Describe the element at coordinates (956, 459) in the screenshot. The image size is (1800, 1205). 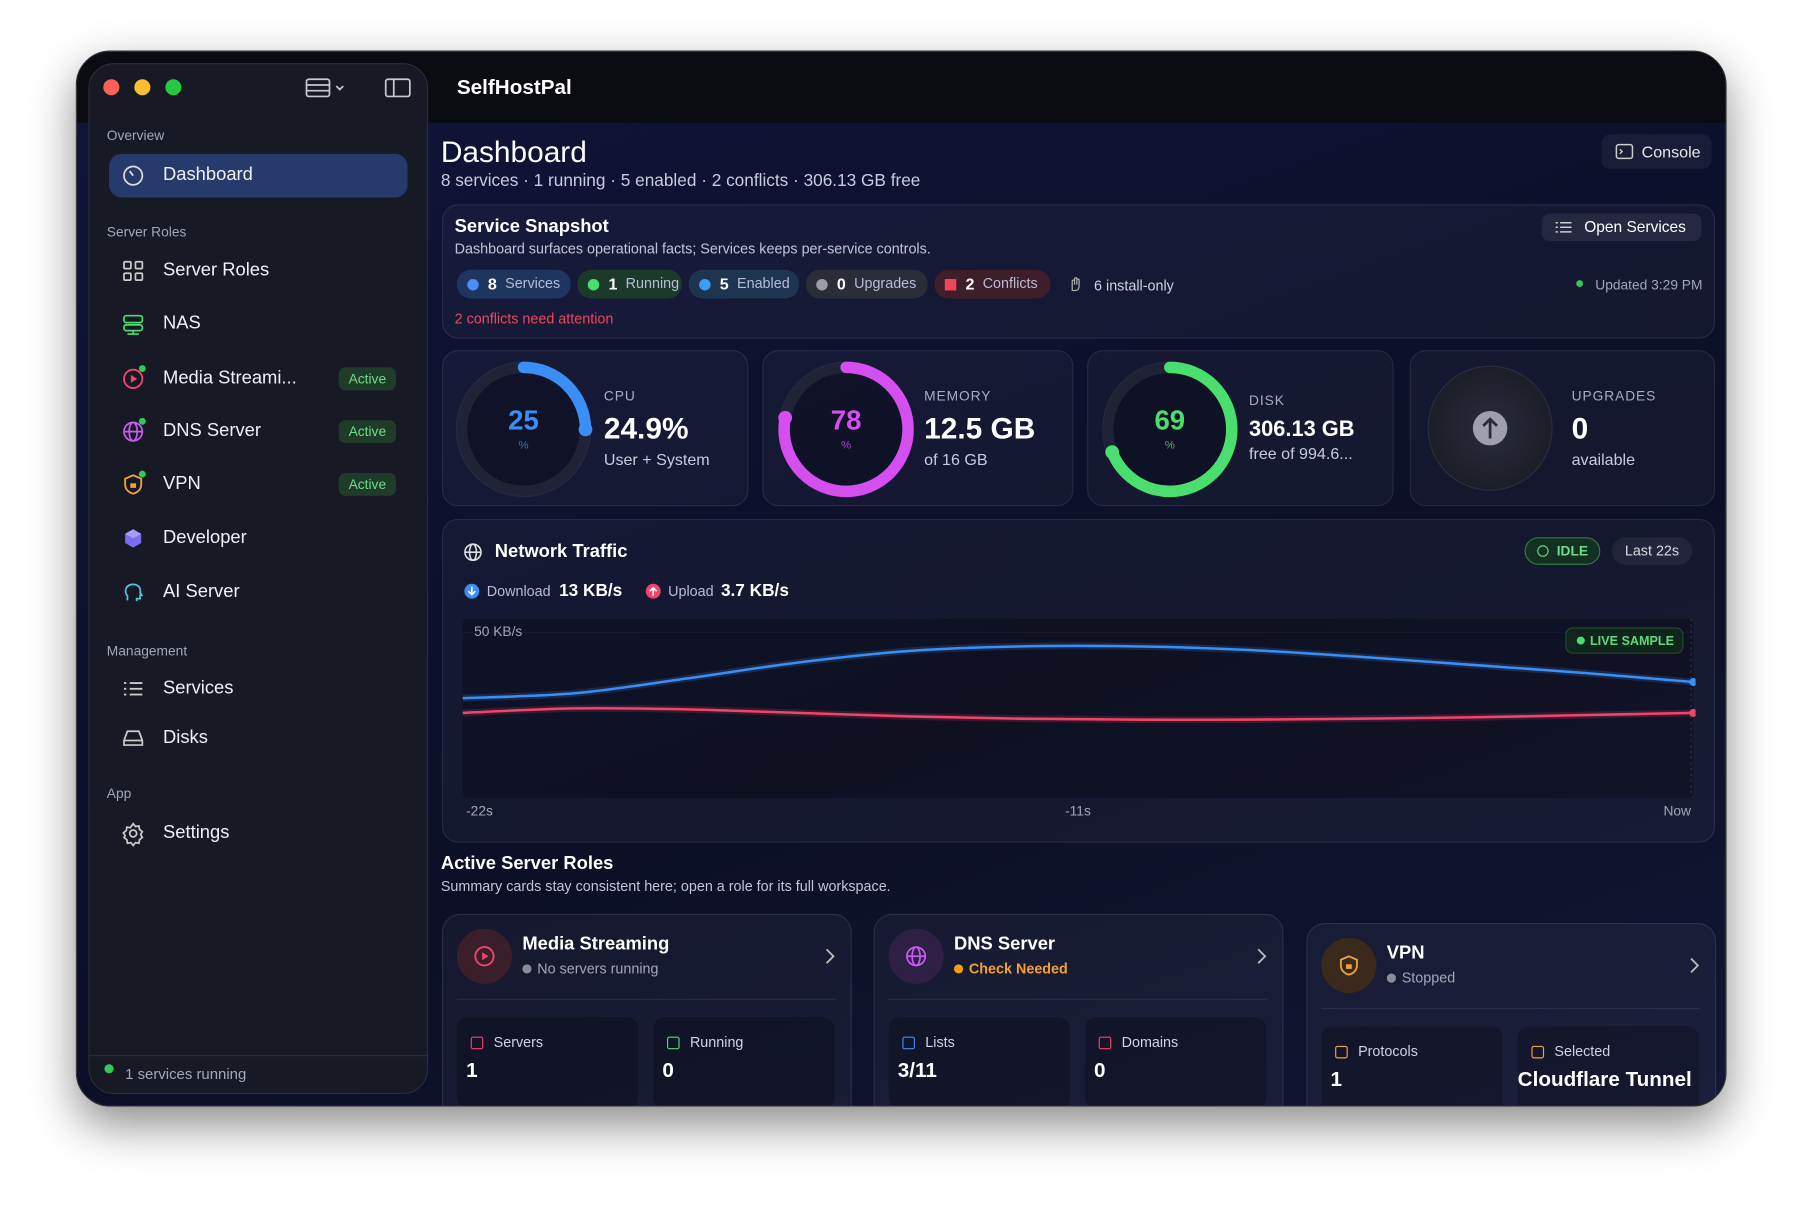
I see `metric-detail: of 16 GB` at that location.